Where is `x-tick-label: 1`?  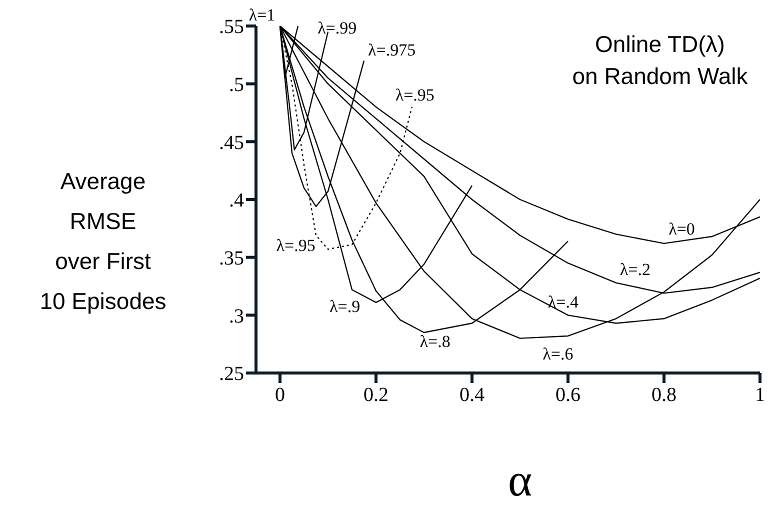 x-tick-label: 1 is located at coordinates (760, 395).